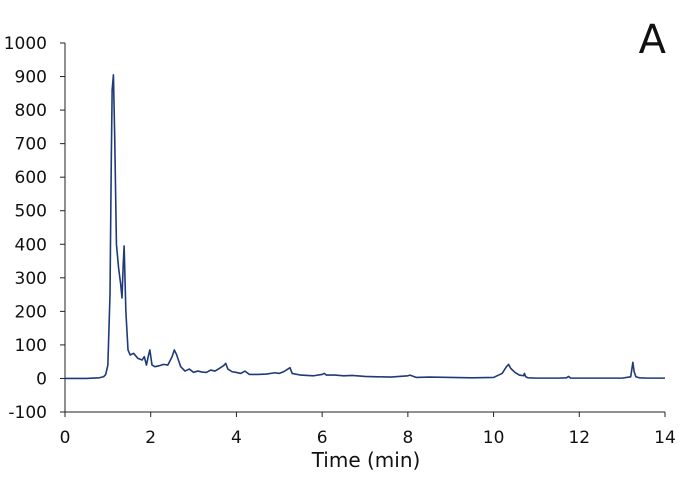 The width and height of the screenshot is (691, 487). What do you see at coordinates (31, 279) in the screenshot?
I see `y-tick-label: 300` at bounding box center [31, 279].